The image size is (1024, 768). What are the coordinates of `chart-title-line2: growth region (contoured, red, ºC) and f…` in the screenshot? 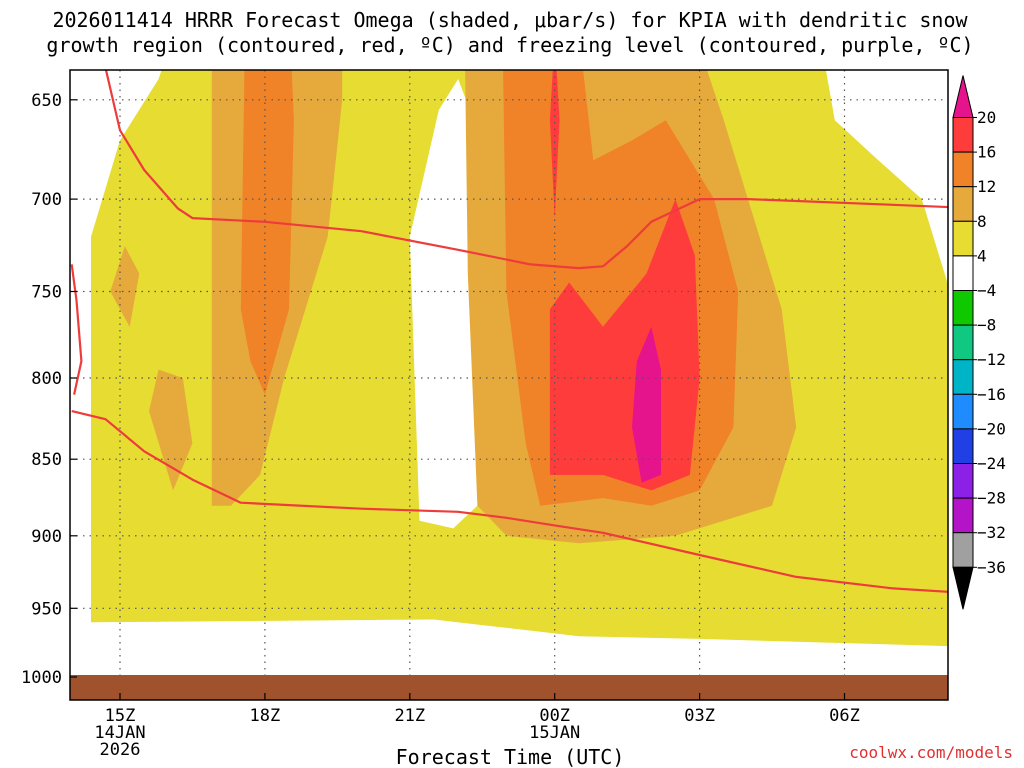 It's located at (509, 45).